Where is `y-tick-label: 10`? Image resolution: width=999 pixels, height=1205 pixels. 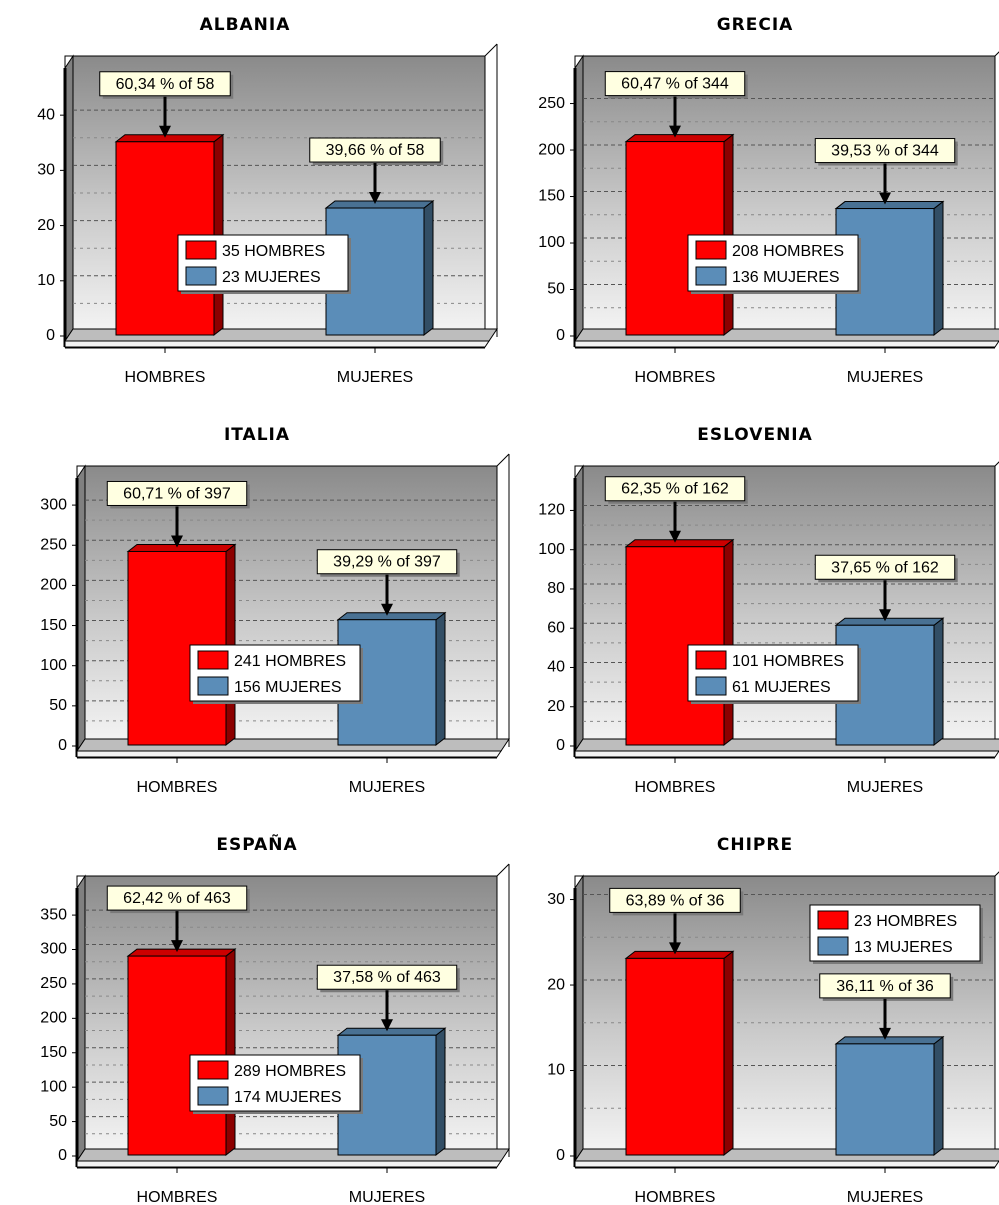
y-tick-label: 10 is located at coordinates (556, 1070).